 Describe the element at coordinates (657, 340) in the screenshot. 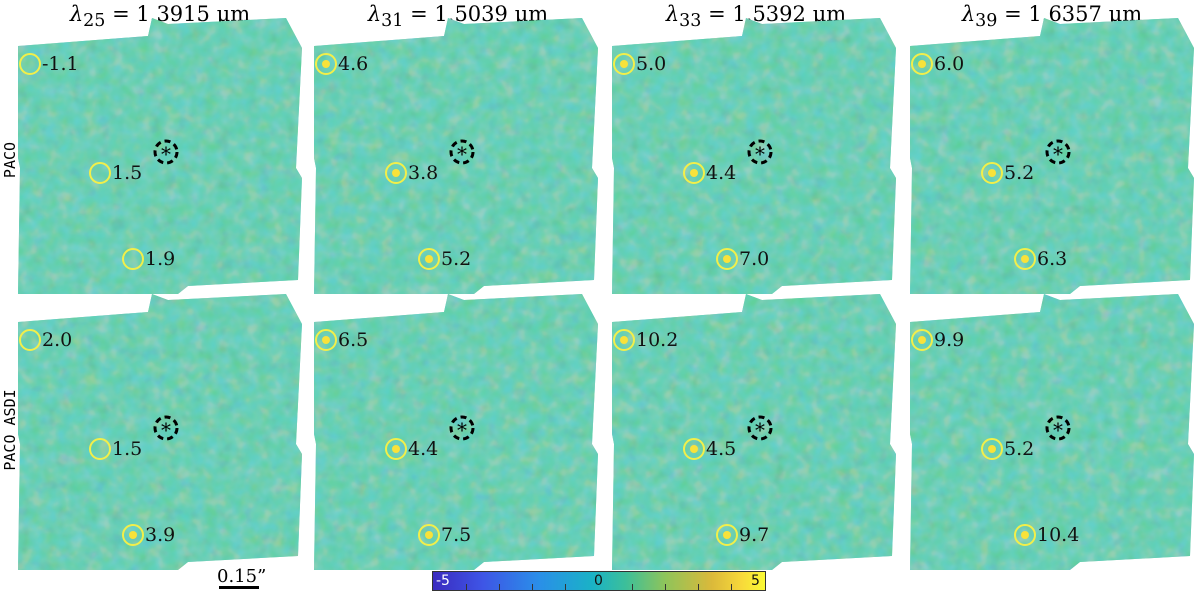

I see `snr-value-label: 10.2` at that location.